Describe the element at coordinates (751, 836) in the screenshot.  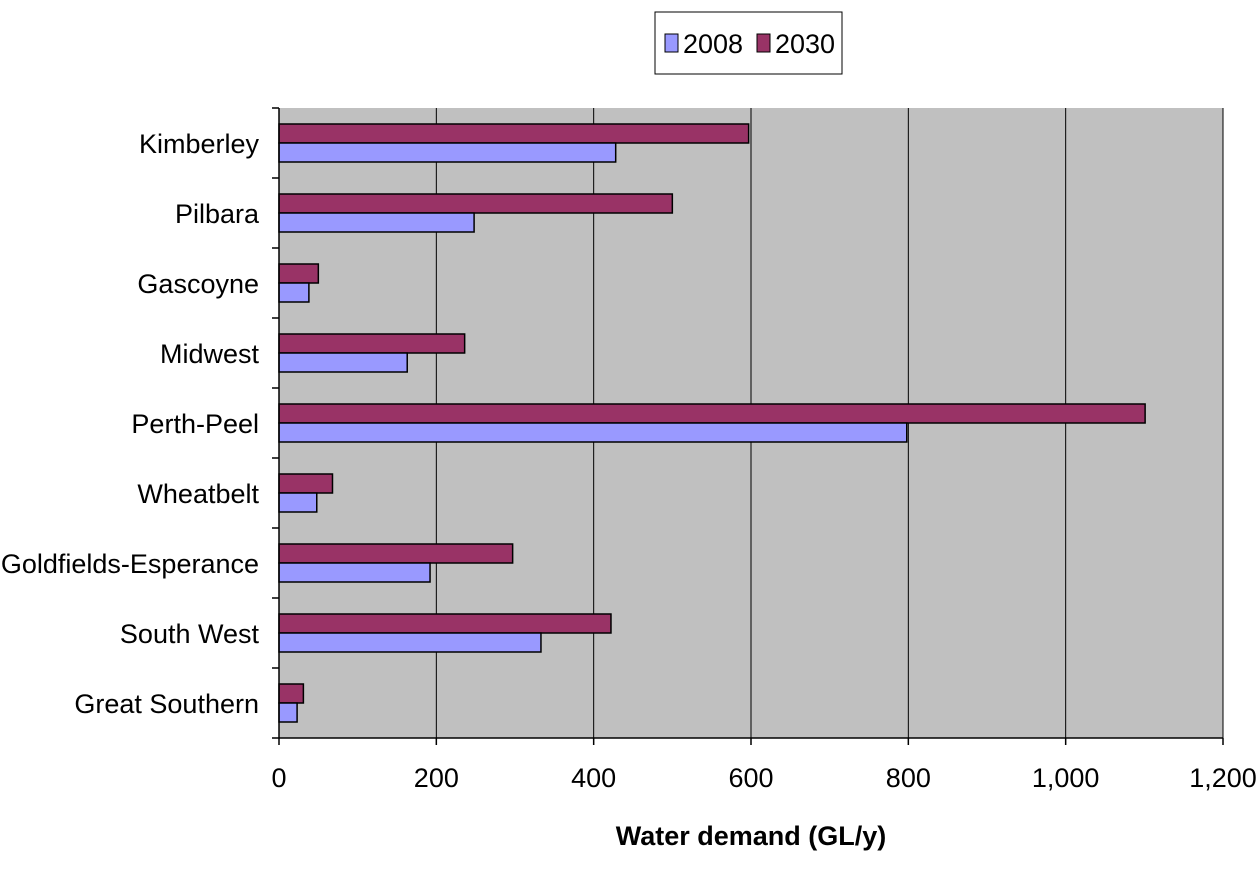
I see `x-axis-title: Water demand (GL/y)` at that location.